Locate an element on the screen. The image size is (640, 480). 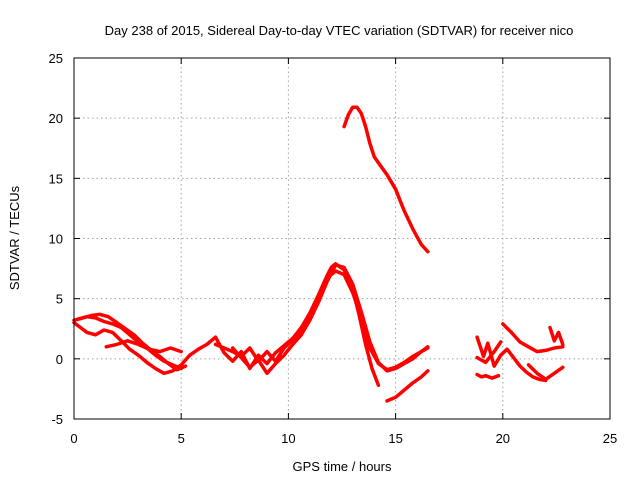
x-tick-label: 15 is located at coordinates (395, 438).